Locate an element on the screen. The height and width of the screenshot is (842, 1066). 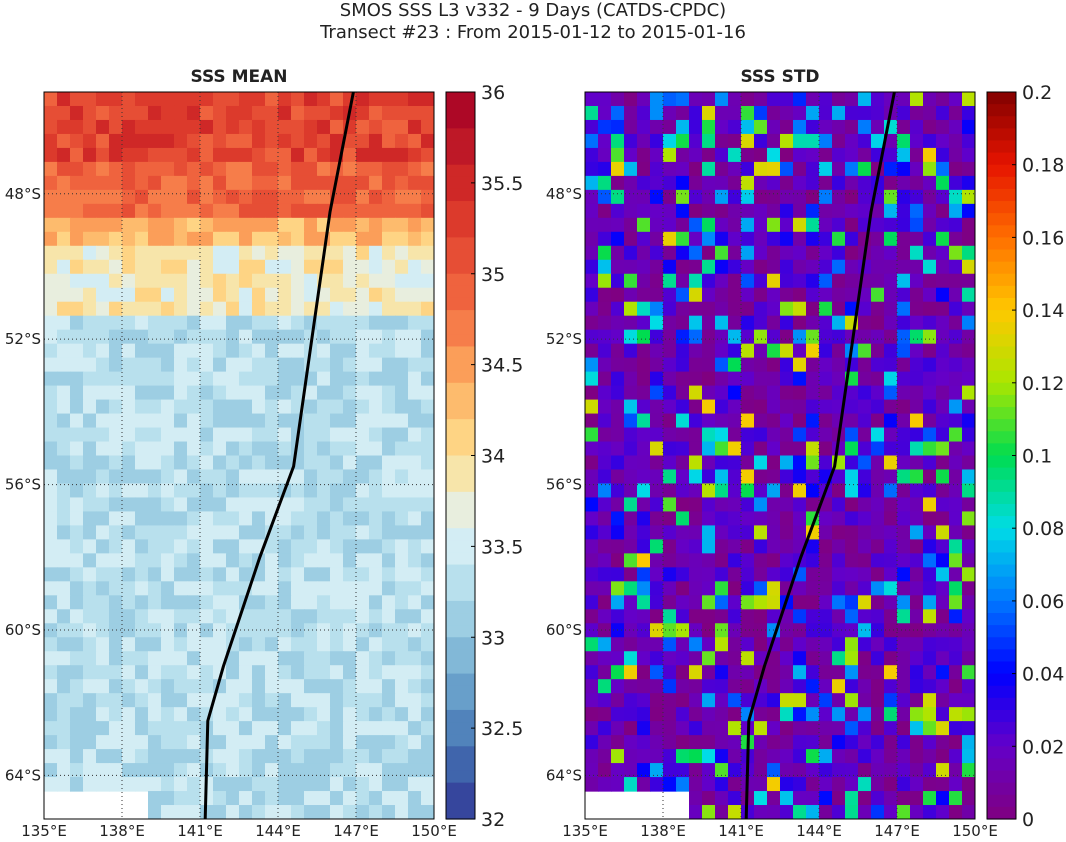
colorbar-tick-label: 0.2 is located at coordinates (1037, 93).